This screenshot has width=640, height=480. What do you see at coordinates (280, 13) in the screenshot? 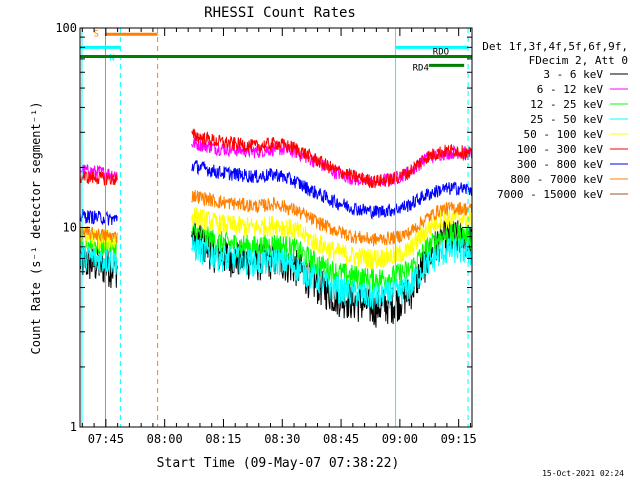
I see `chart-title: RHESSI Count Rates` at bounding box center [280, 13].